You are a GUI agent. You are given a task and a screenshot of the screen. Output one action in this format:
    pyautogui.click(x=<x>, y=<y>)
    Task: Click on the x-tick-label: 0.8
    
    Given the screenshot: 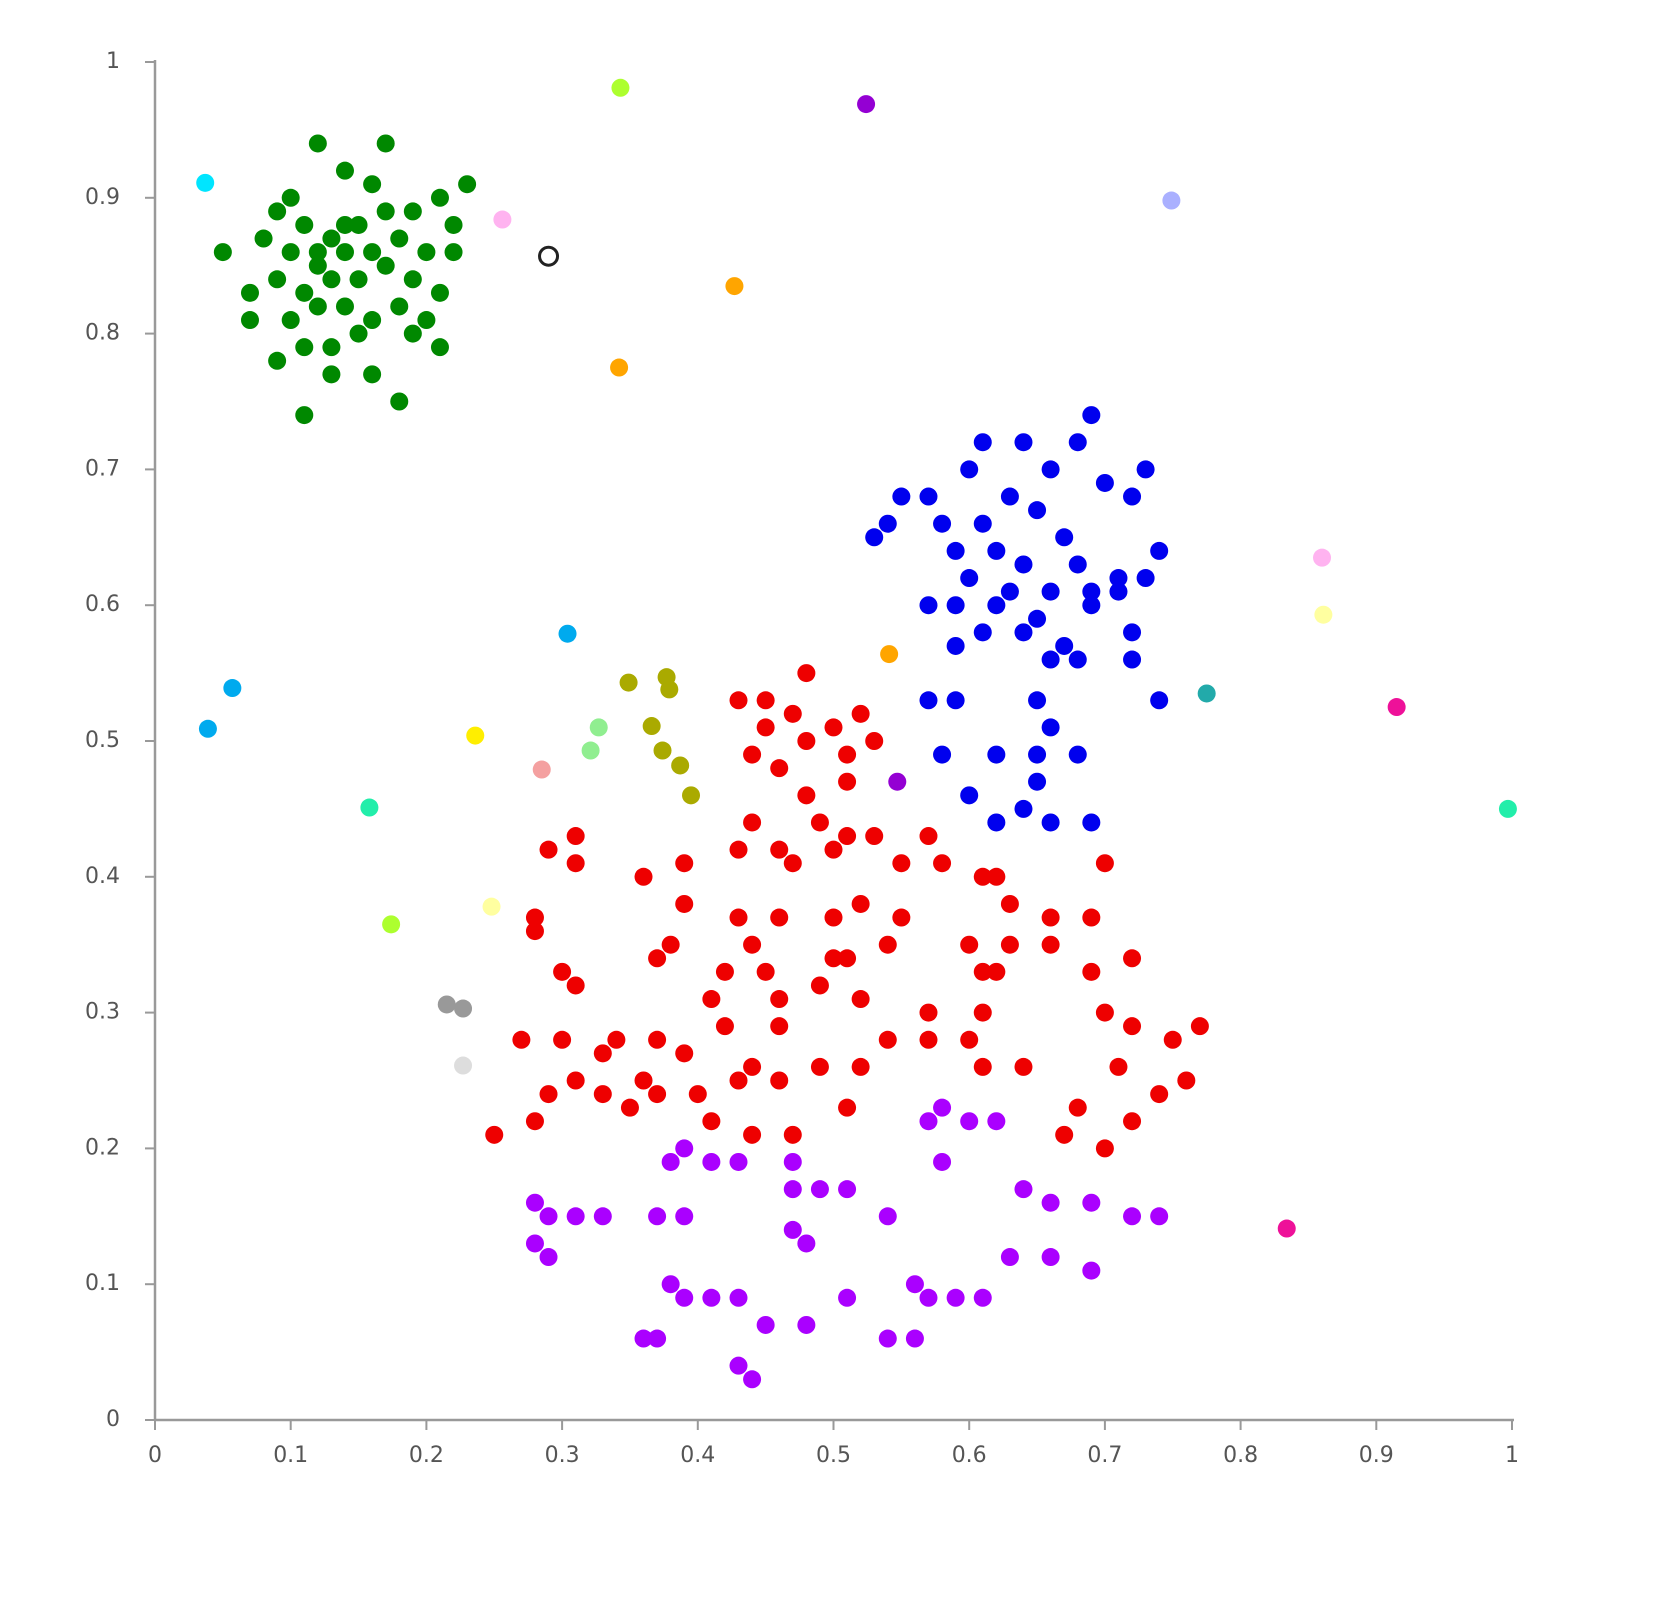 What is the action you would take?
    pyautogui.click(x=1240, y=1455)
    